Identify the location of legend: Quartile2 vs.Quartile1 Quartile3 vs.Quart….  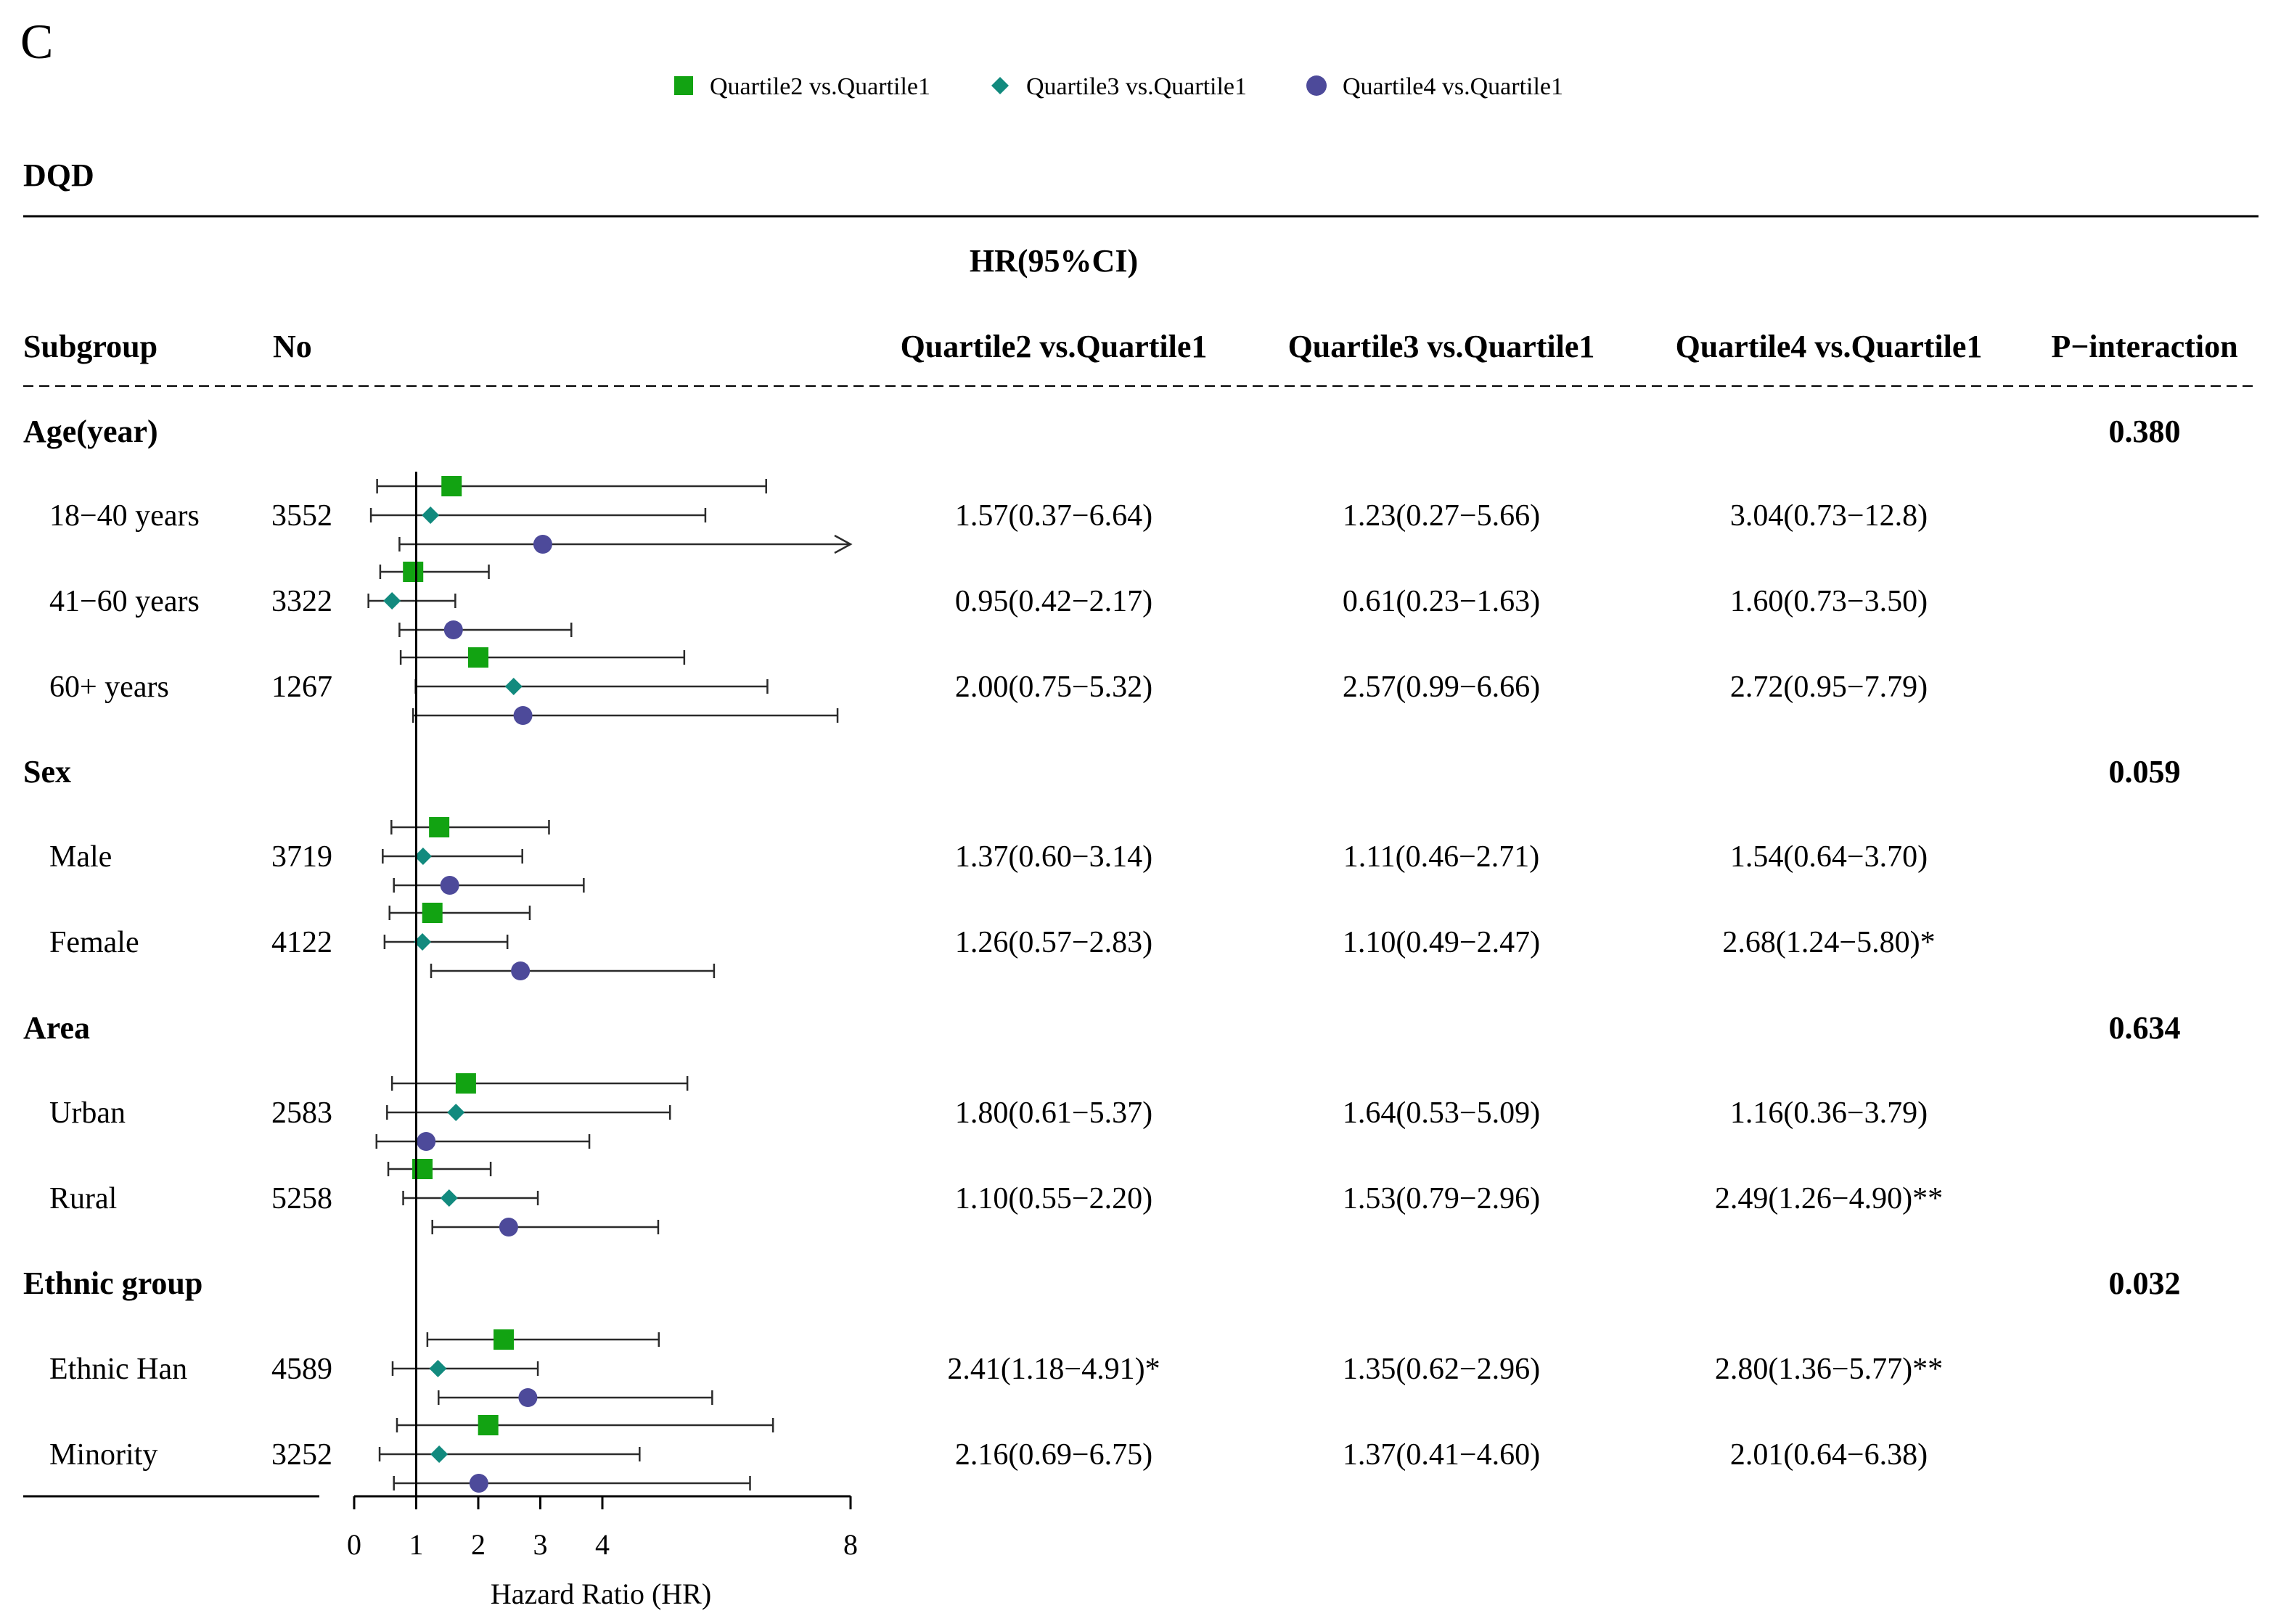
(1118, 86).